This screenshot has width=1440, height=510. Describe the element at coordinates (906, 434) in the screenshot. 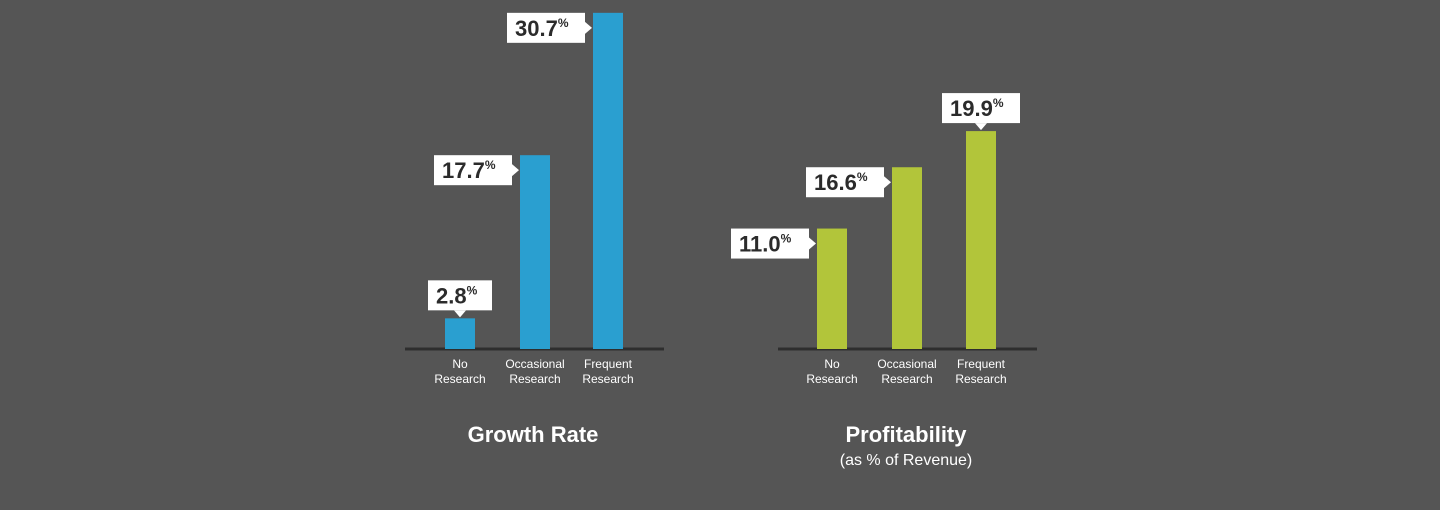

I see `chart-title: Profitability` at that location.